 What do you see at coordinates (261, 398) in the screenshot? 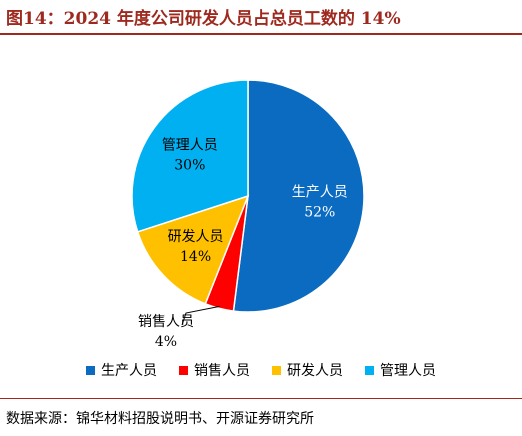
I see `source-rule` at bounding box center [261, 398].